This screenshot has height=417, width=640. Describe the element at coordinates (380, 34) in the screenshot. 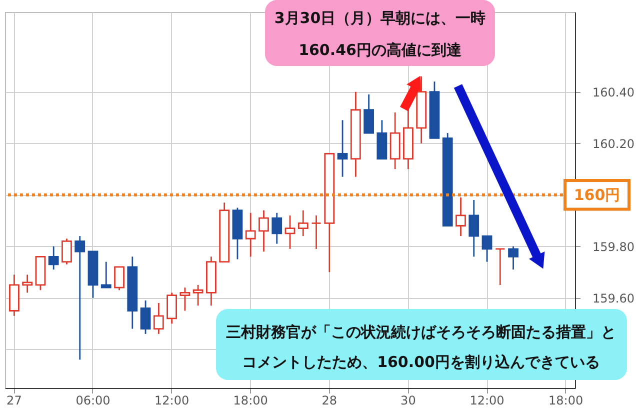

I see `annotation: 3月30日（月）早朝には、一時160.46円の高値に到達` at that location.